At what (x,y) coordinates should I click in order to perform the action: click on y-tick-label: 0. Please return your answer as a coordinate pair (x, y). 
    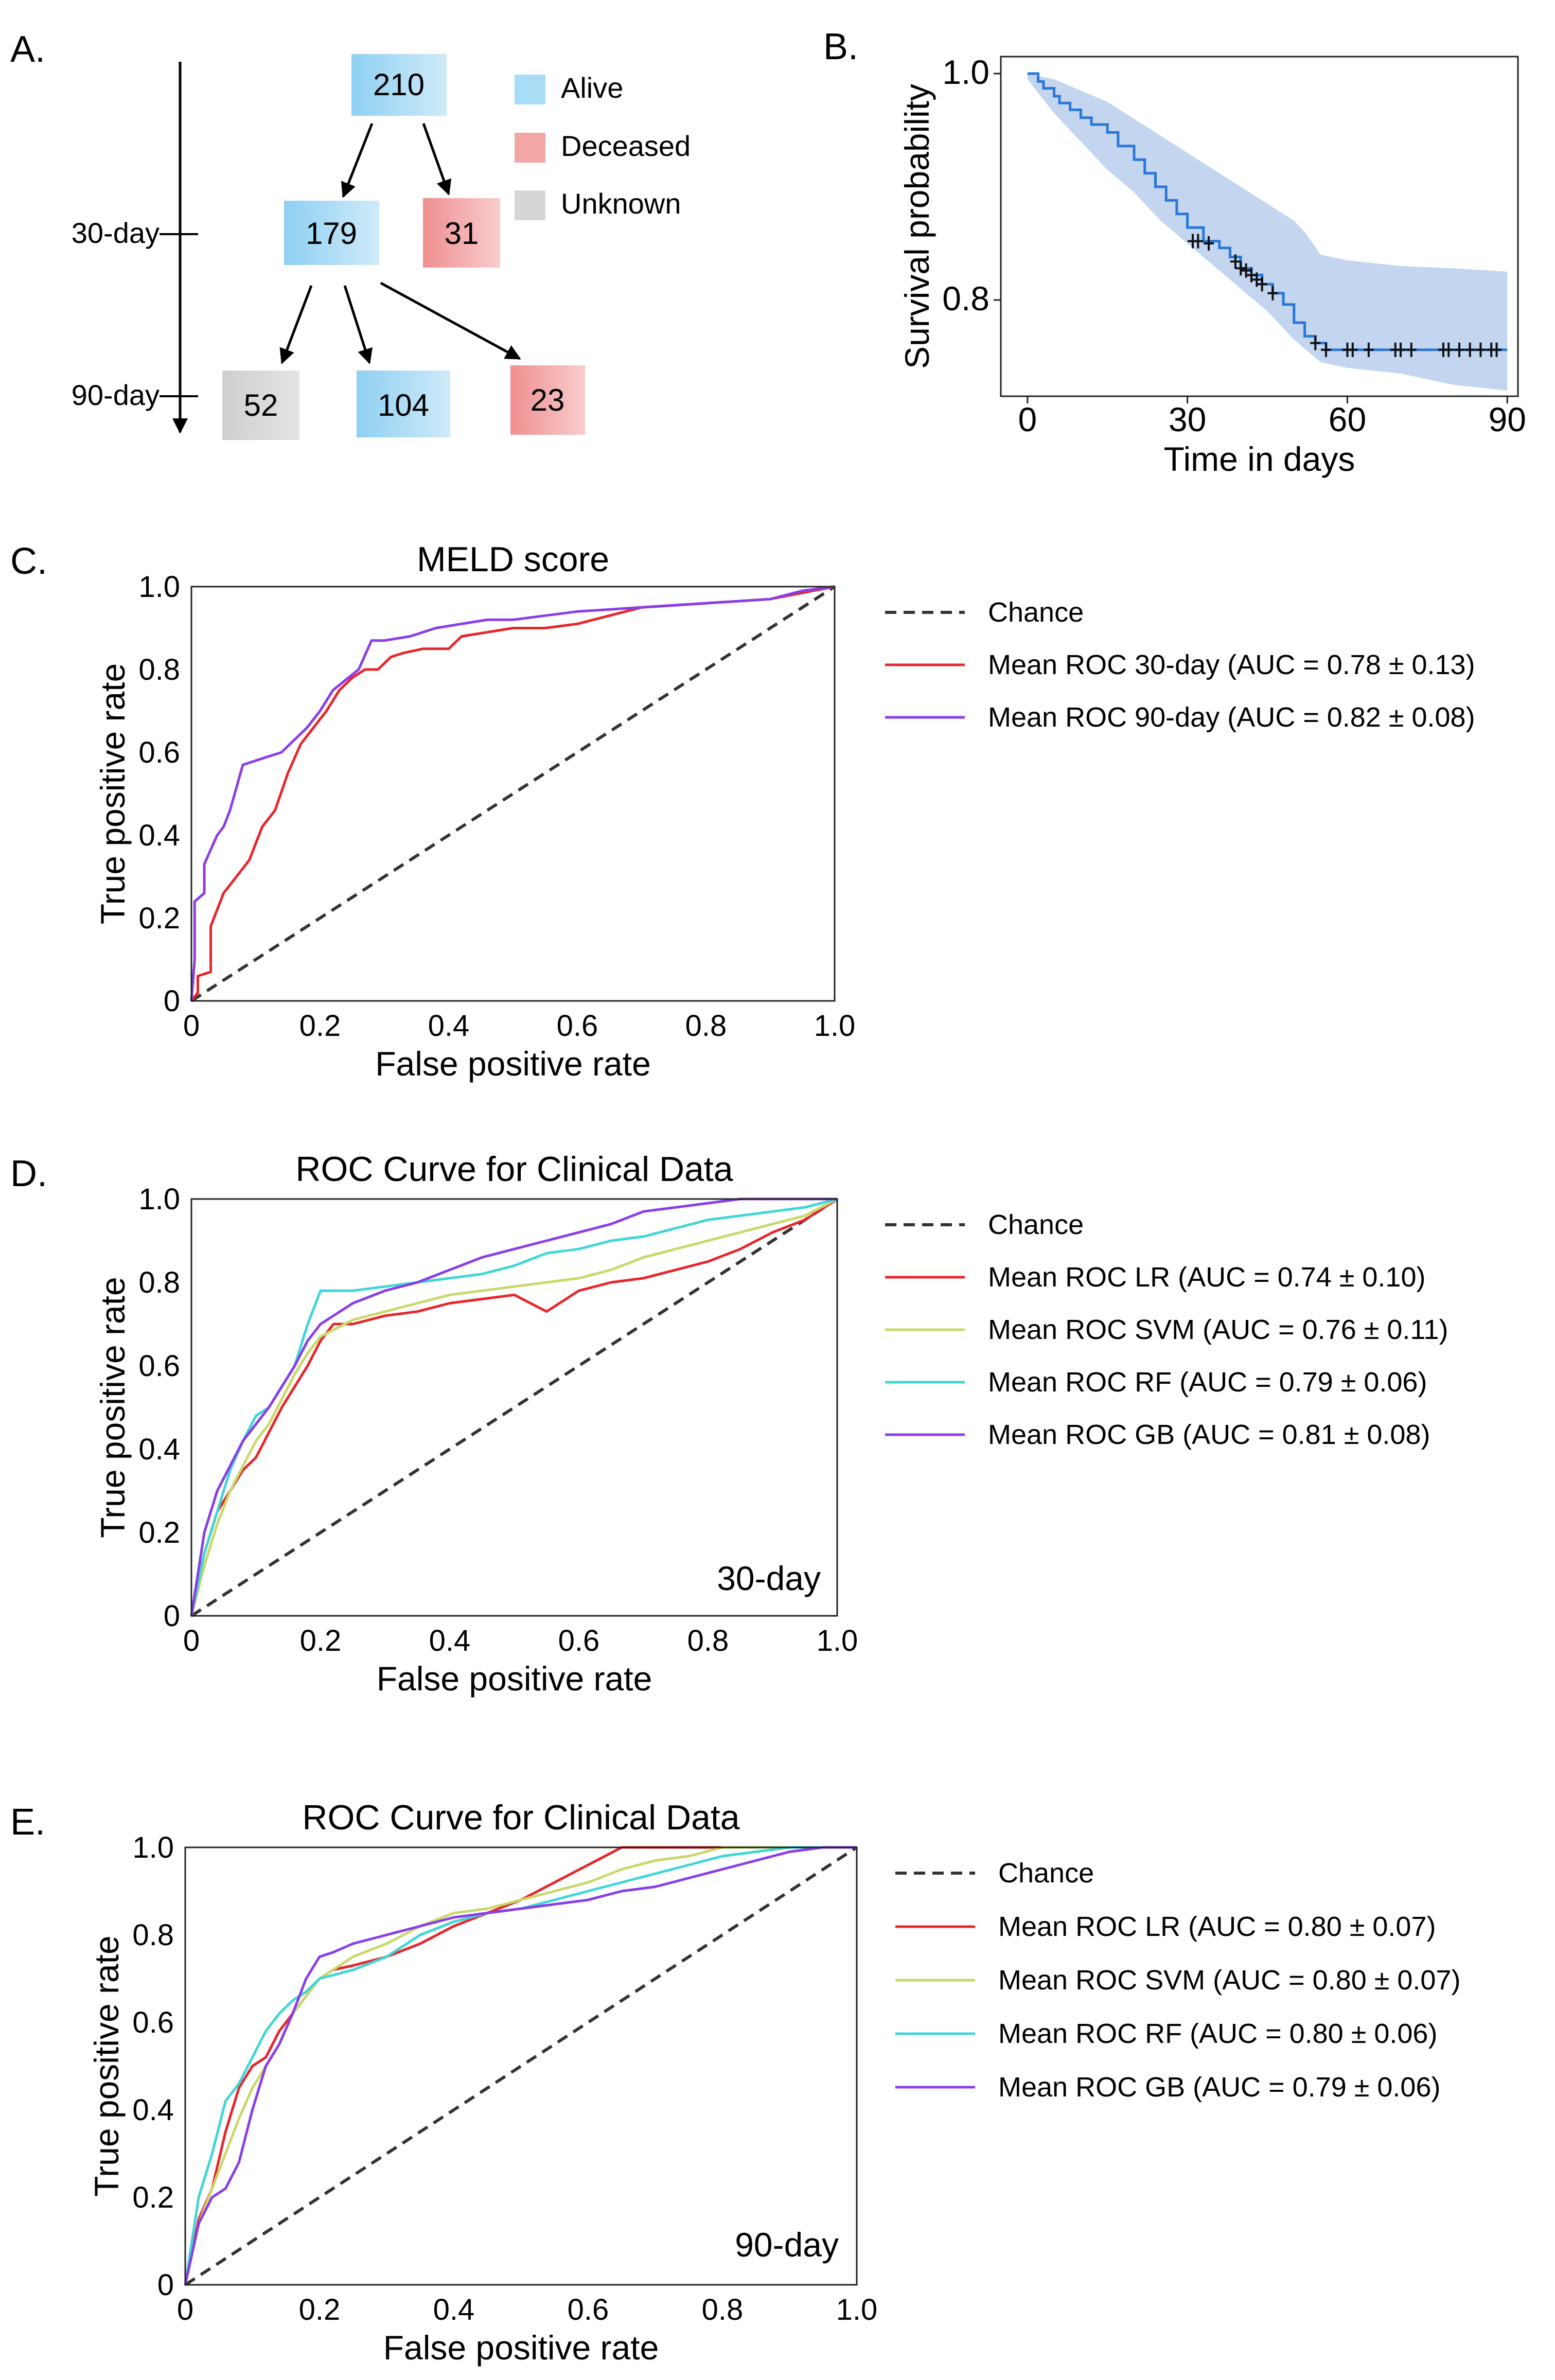
    Looking at the image, I should click on (165, 2285).